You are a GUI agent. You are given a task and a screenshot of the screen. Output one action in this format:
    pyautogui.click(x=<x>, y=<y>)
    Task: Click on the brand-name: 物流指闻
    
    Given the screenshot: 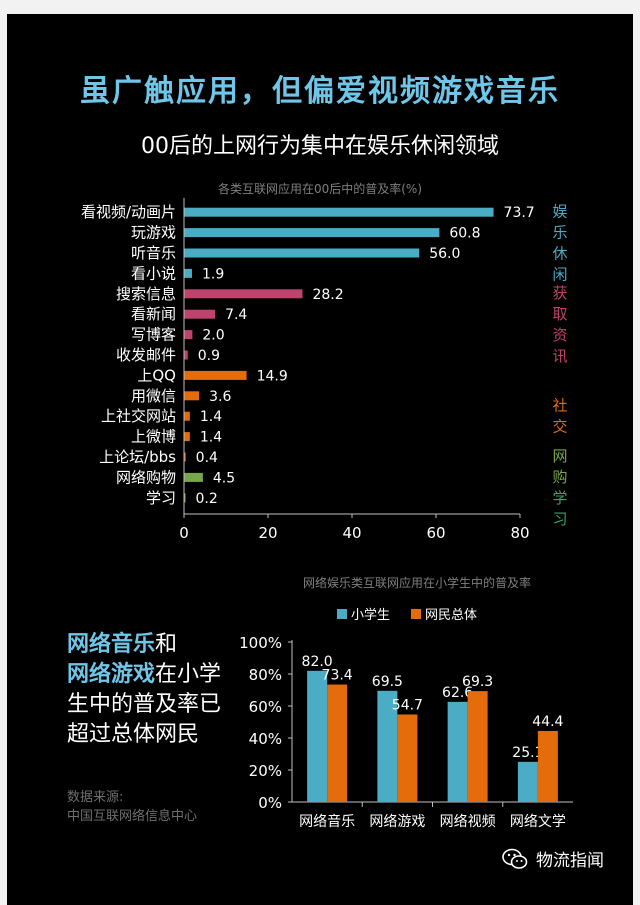 What is the action you would take?
    pyautogui.click(x=570, y=861)
    